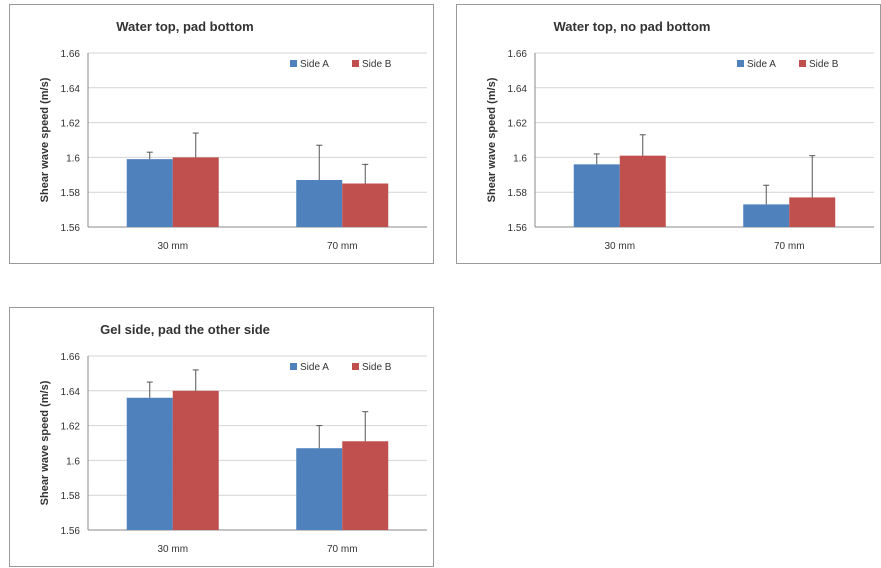 Image resolution: width=881 pixels, height=568 pixels. Describe the element at coordinates (632, 26) in the screenshot. I see `chart-title: Water top, no pad bottom` at that location.